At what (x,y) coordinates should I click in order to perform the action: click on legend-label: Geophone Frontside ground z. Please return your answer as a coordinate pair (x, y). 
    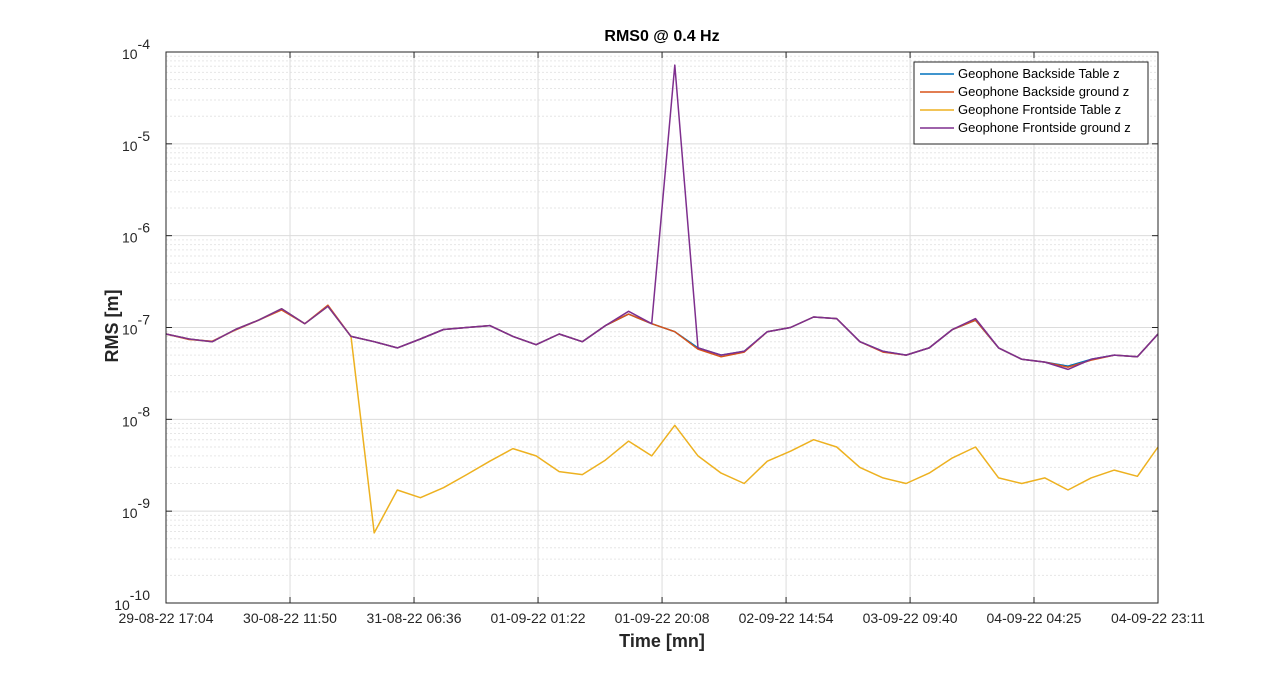
    Looking at the image, I should click on (1044, 127).